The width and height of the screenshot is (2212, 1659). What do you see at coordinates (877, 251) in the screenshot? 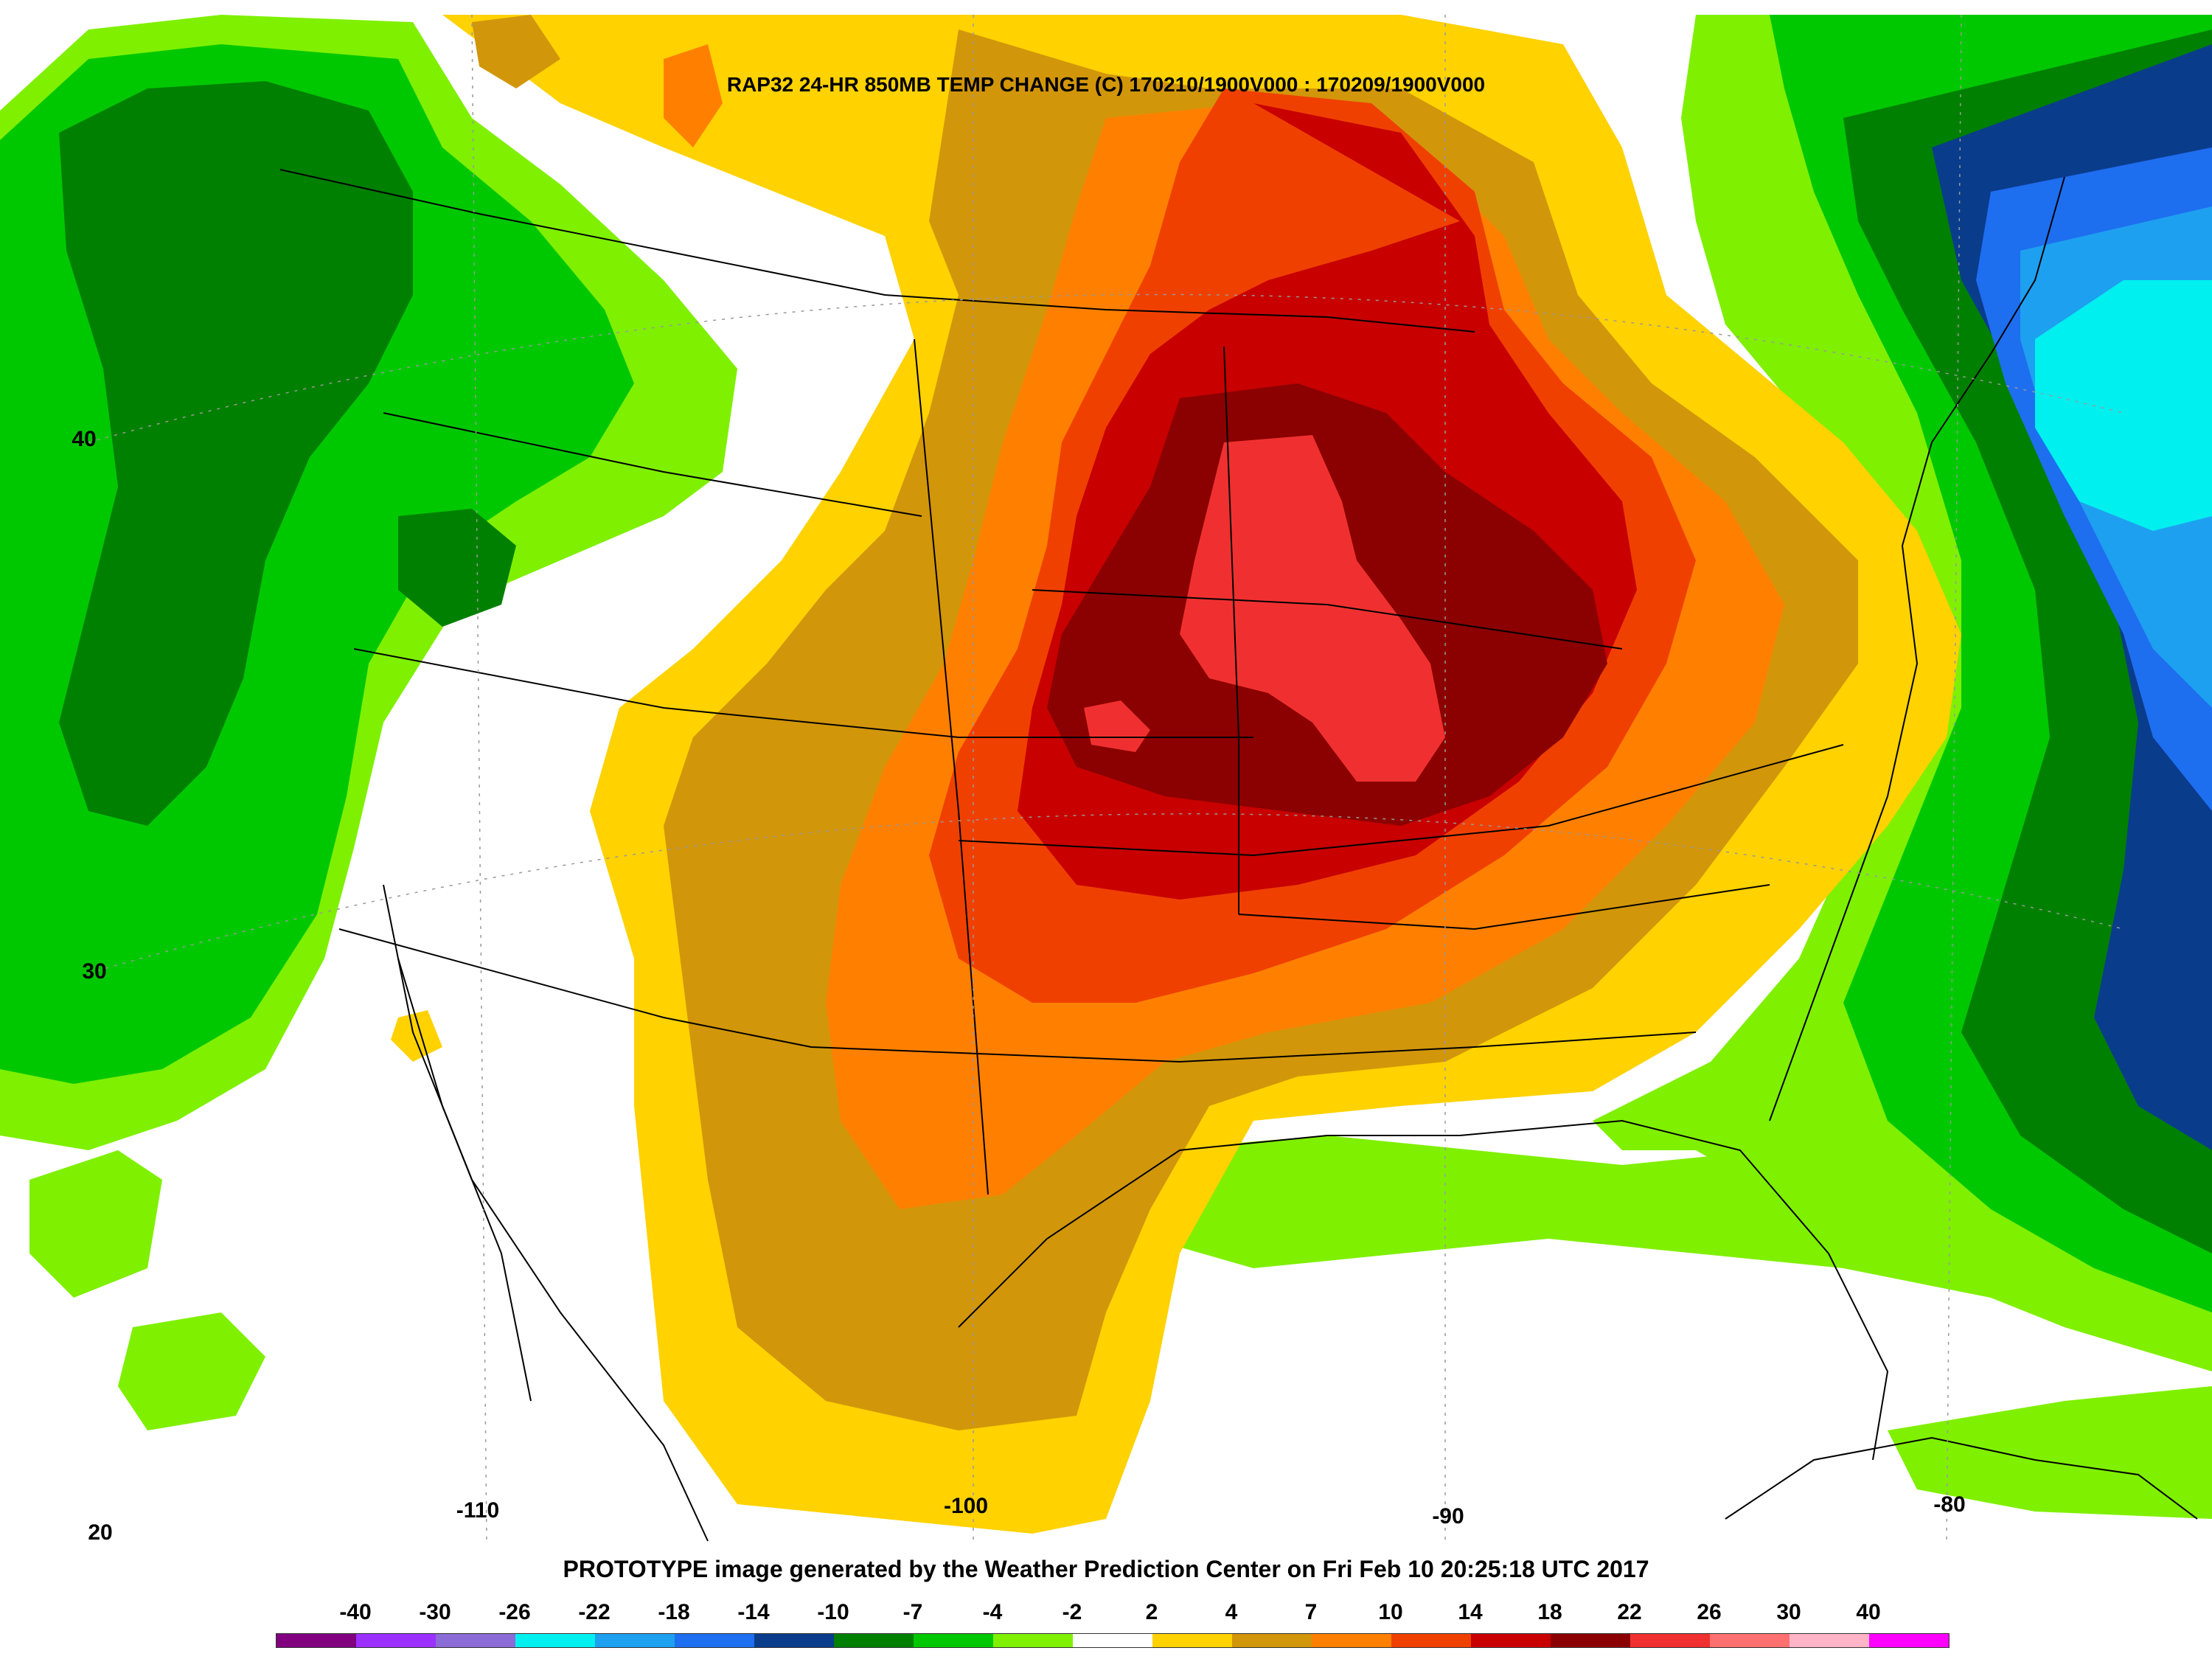
I see `canada-border` at bounding box center [877, 251].